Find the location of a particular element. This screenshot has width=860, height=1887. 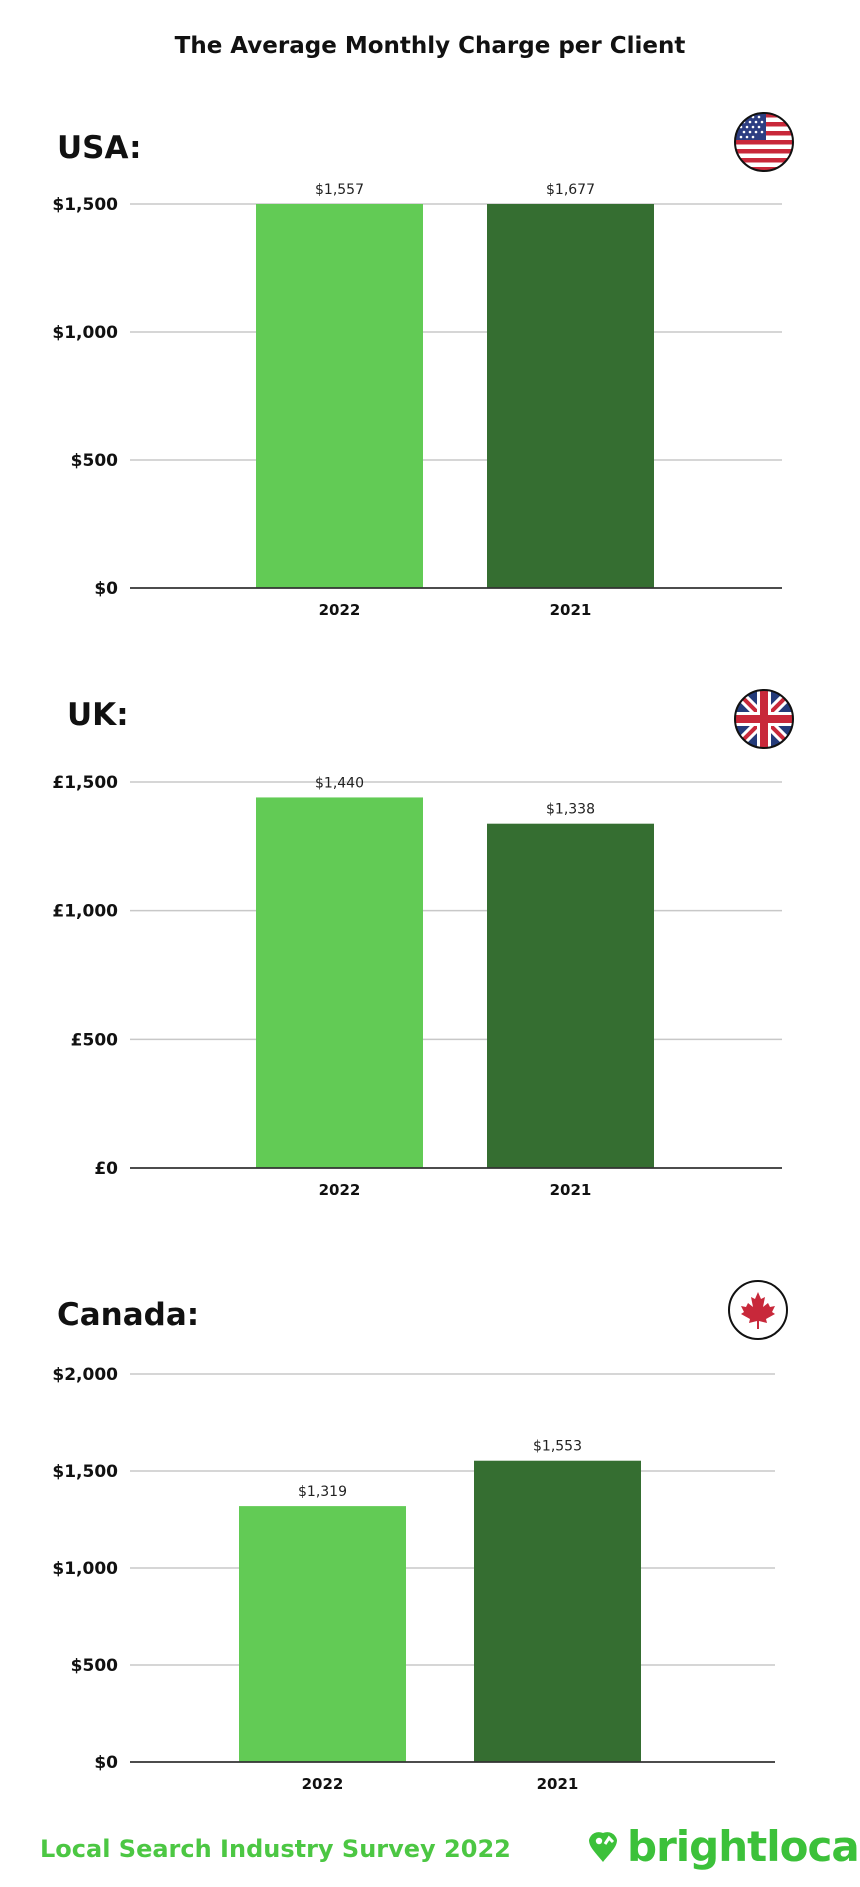

brand-name: brightlocal is located at coordinates (743, 1846).